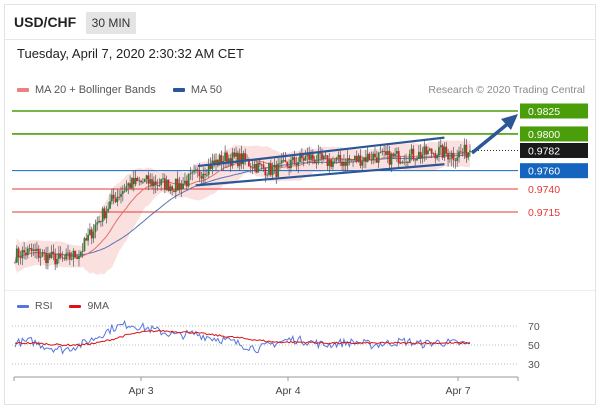  Describe the element at coordinates (300, 290) in the screenshot. I see `panel-divider` at that location.